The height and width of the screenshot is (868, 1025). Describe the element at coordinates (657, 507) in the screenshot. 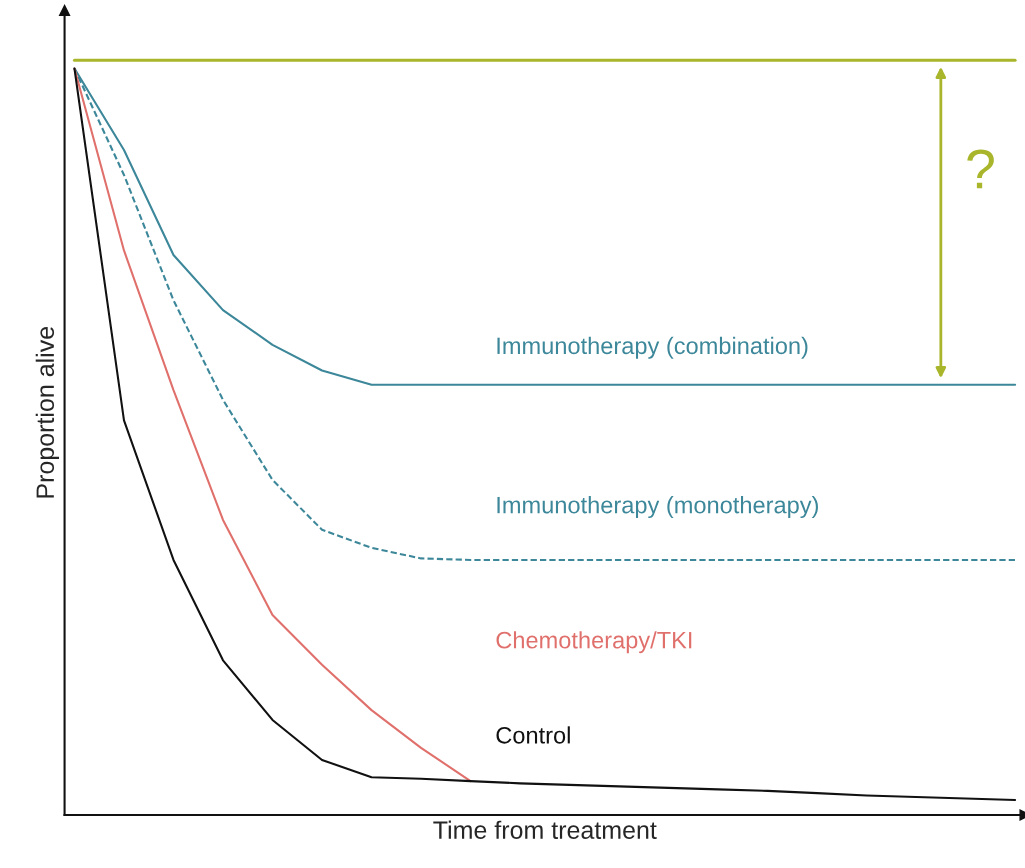

I see `series-label: Immunotherapy (monotherapy)` at that location.